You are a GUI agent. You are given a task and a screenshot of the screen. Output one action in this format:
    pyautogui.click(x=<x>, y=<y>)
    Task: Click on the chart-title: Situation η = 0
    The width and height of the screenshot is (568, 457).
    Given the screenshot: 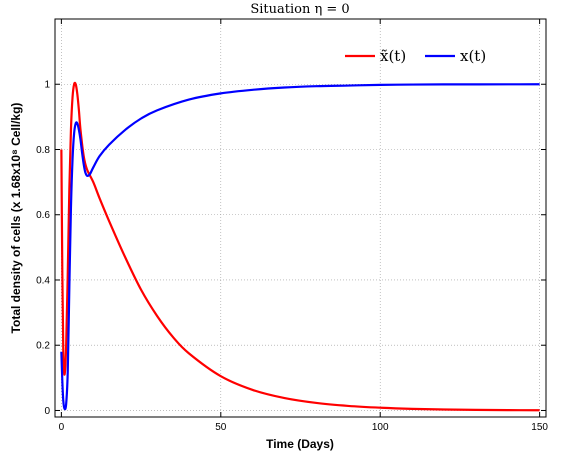 What is the action you would take?
    pyautogui.click(x=299, y=9)
    